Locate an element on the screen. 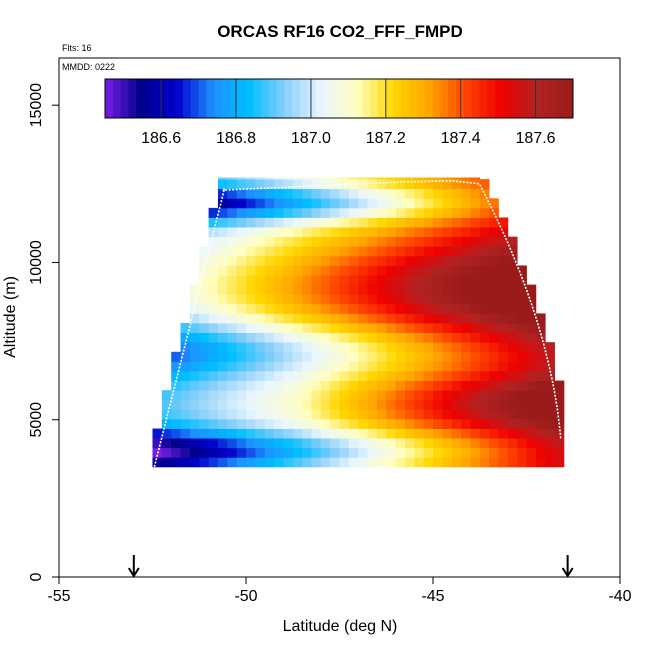 The width and height of the screenshot is (650, 650). x-tick-label: -50 is located at coordinates (245, 596).